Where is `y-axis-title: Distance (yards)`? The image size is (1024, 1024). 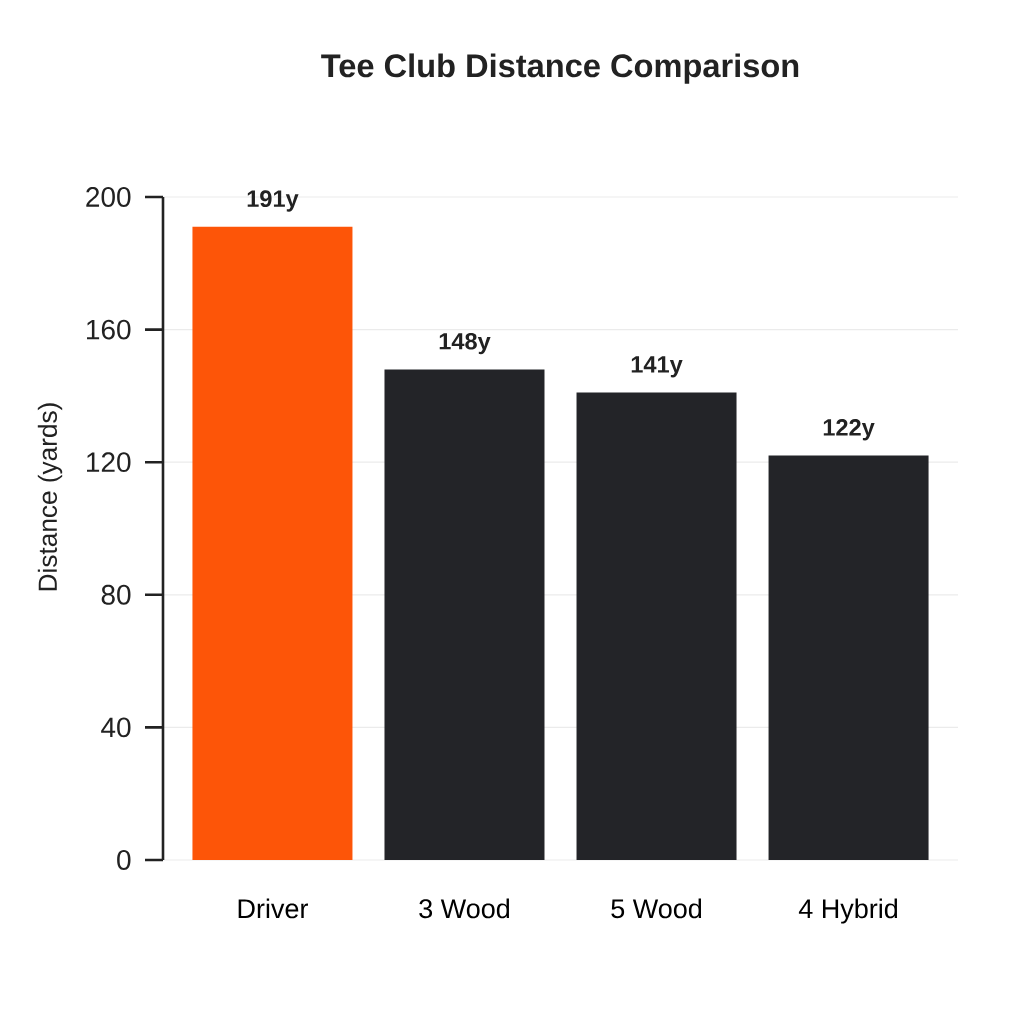
y-axis-title: Distance (yards) is located at coordinates (50, 497).